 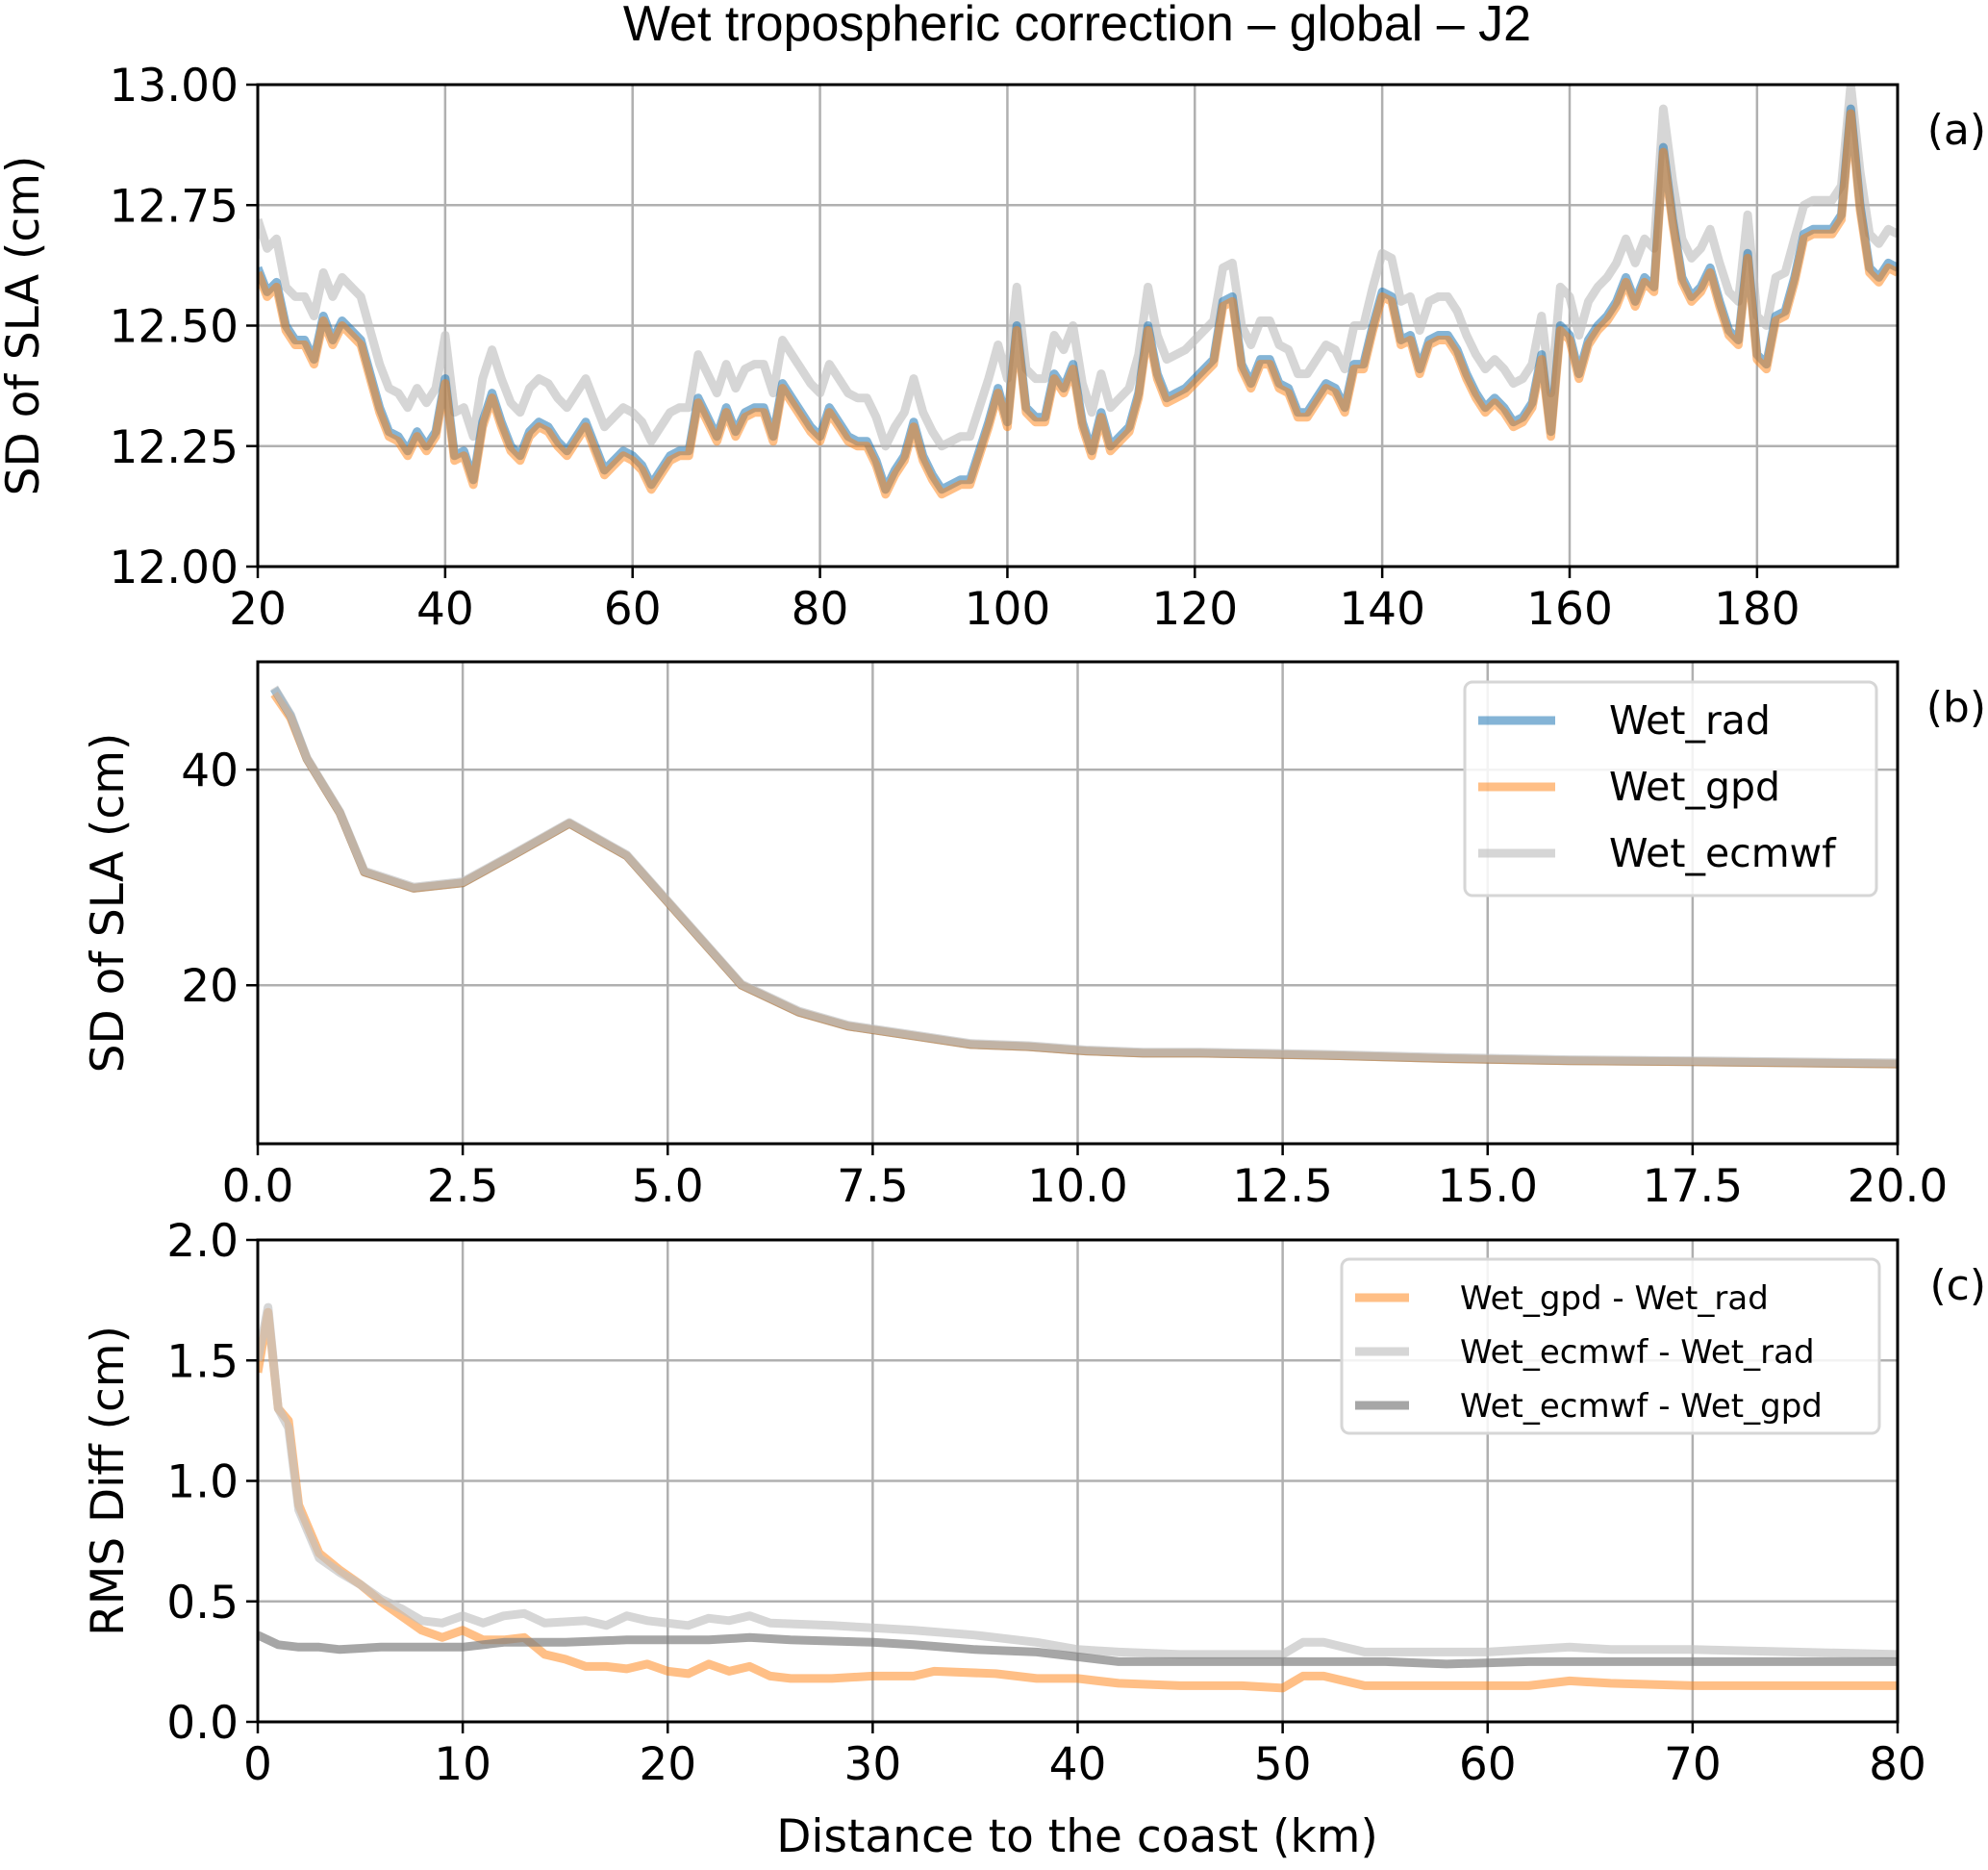 I want to click on x-tick-label: 2.5, so click(x=463, y=1186).